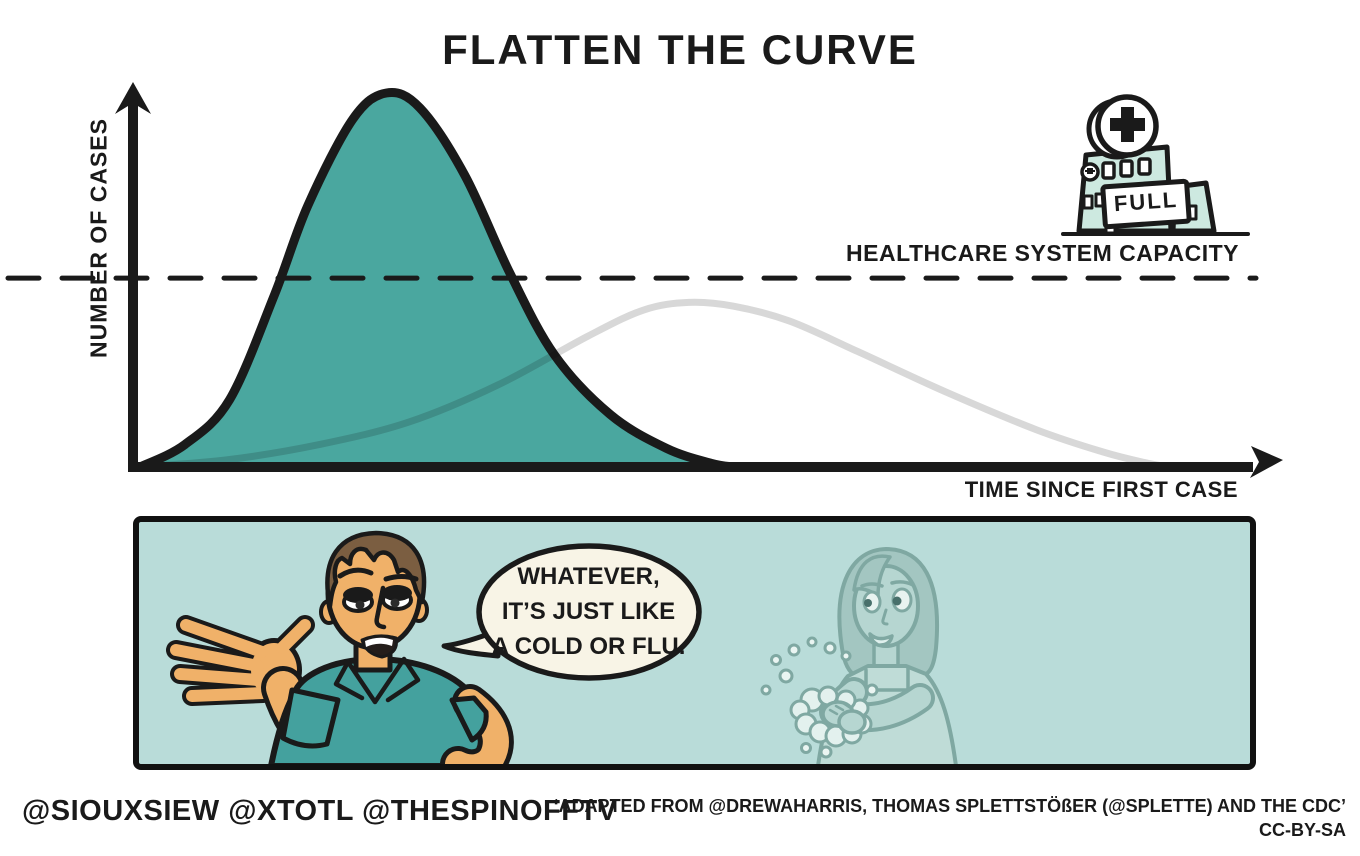  I want to click on man-character, so click(340, 647).